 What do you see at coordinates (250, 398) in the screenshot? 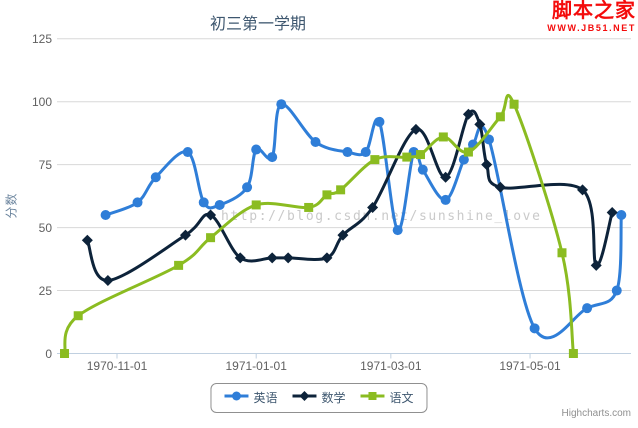
I see `legend-item-english: 英语` at bounding box center [250, 398].